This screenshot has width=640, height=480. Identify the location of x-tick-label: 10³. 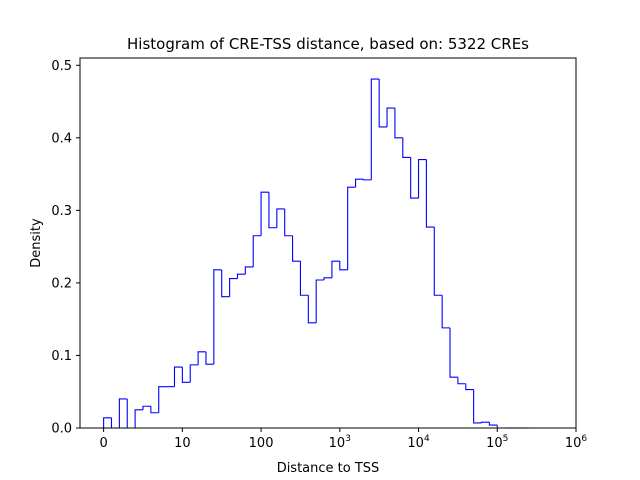
(340, 442).